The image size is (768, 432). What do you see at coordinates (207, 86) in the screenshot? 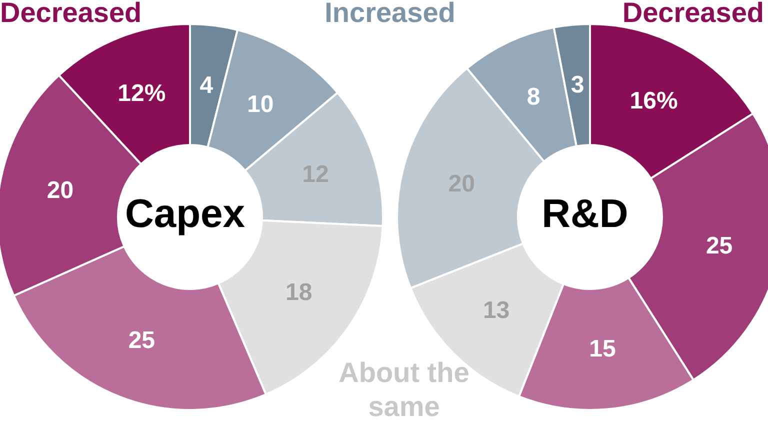
I see `data-label: 4` at bounding box center [207, 86].